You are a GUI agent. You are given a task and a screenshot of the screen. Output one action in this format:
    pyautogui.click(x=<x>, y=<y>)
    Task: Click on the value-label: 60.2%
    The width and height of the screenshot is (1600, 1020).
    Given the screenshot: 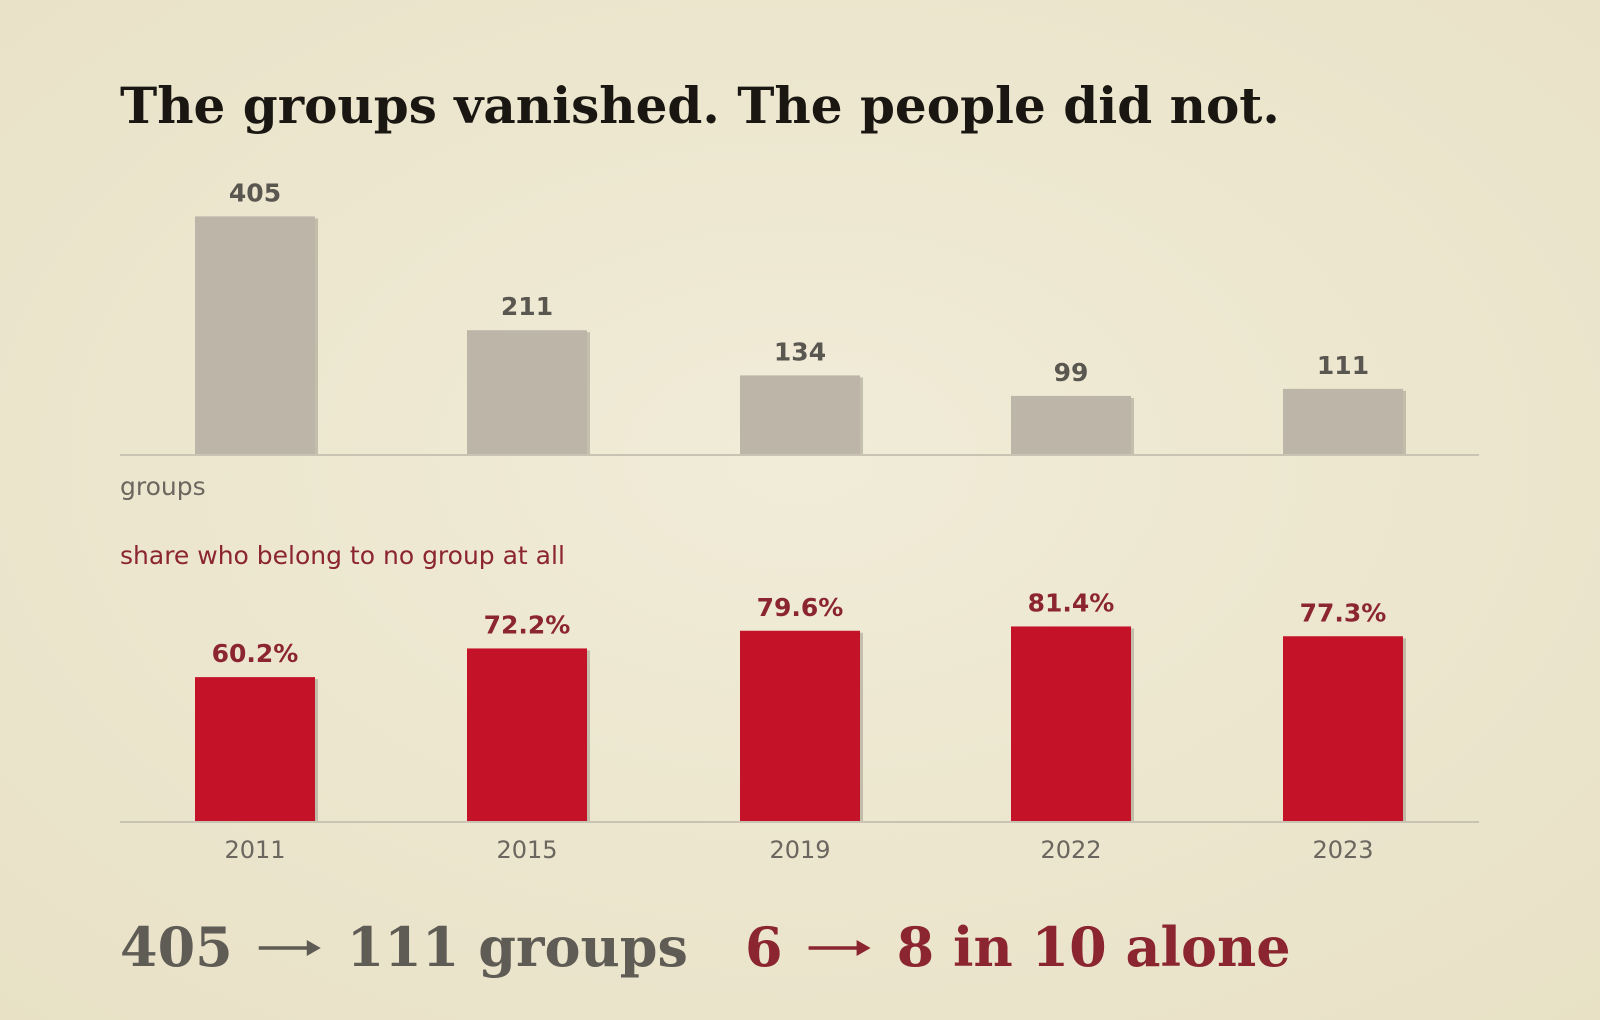 What is the action you would take?
    pyautogui.click(x=255, y=653)
    